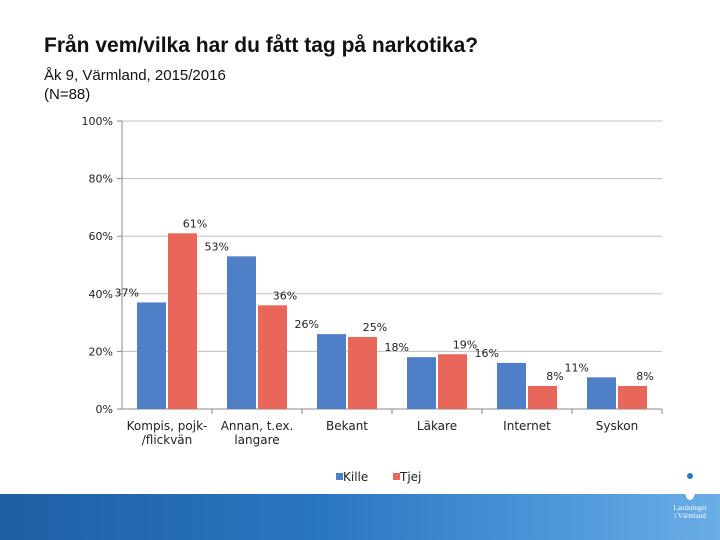 Image resolution: width=720 pixels, height=540 pixels. What do you see at coordinates (127, 292) in the screenshot?
I see `data-label: 37%` at bounding box center [127, 292].